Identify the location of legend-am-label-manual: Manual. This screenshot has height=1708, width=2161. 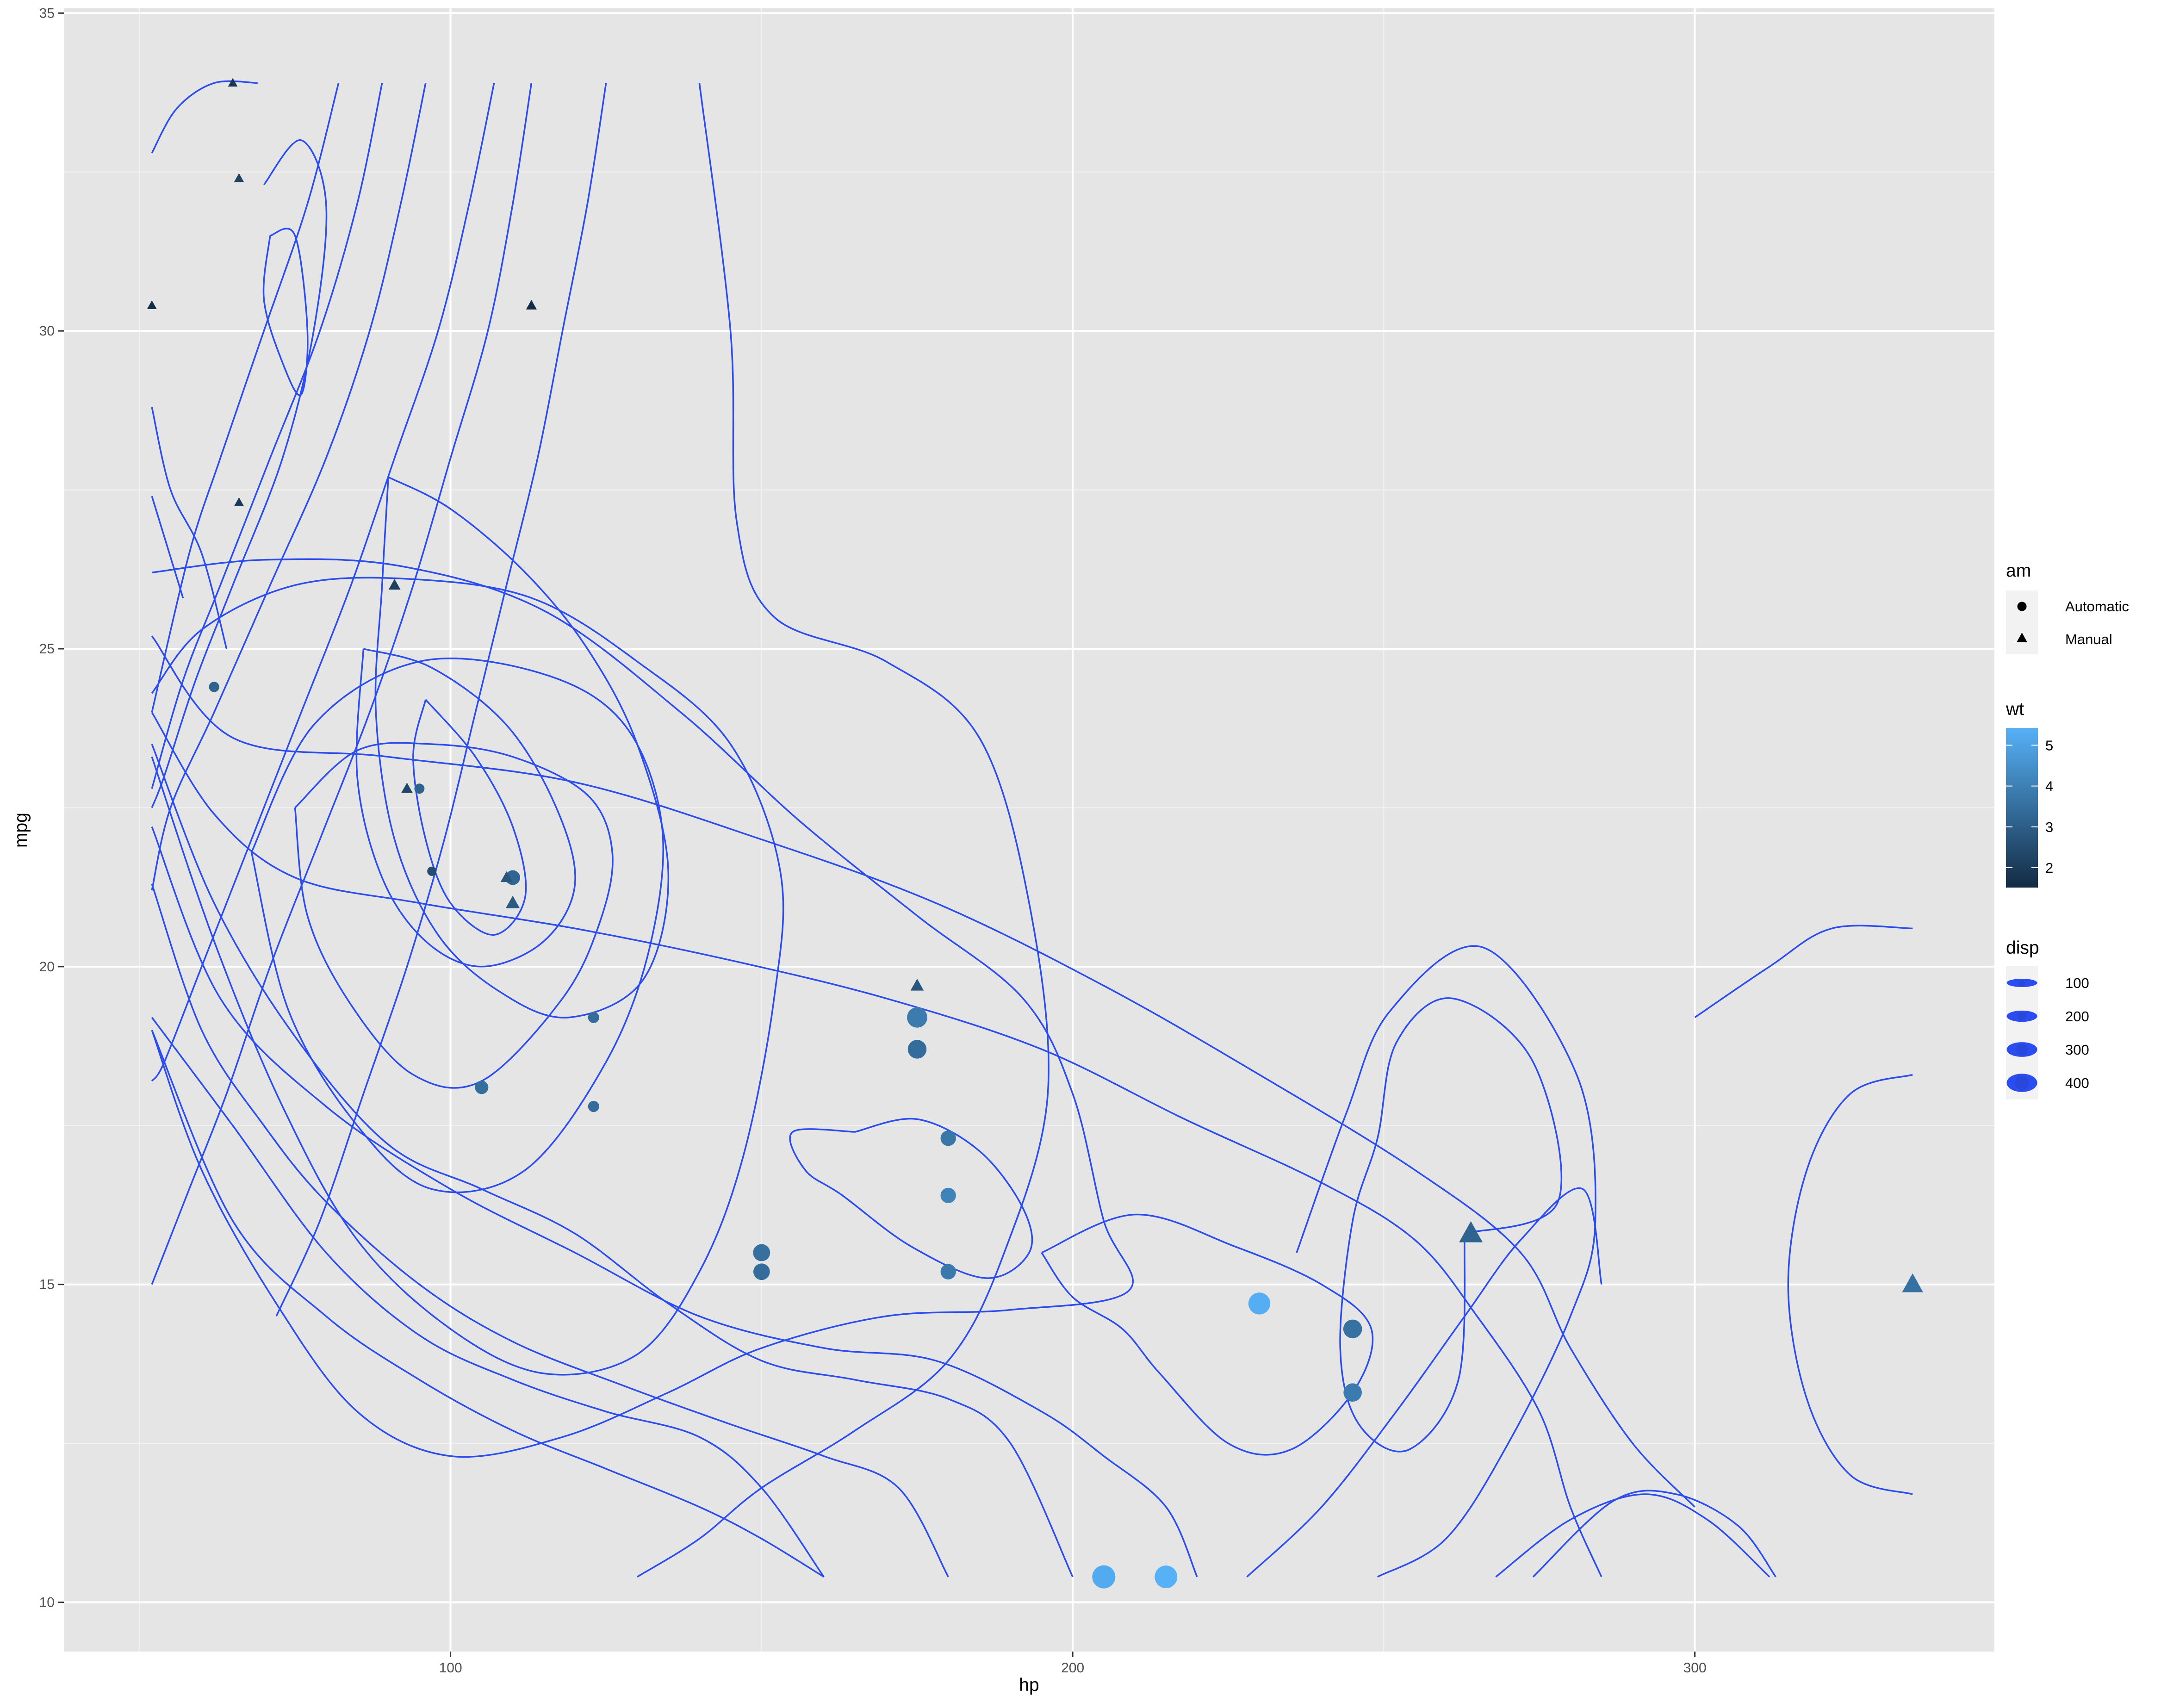
(2088, 639).